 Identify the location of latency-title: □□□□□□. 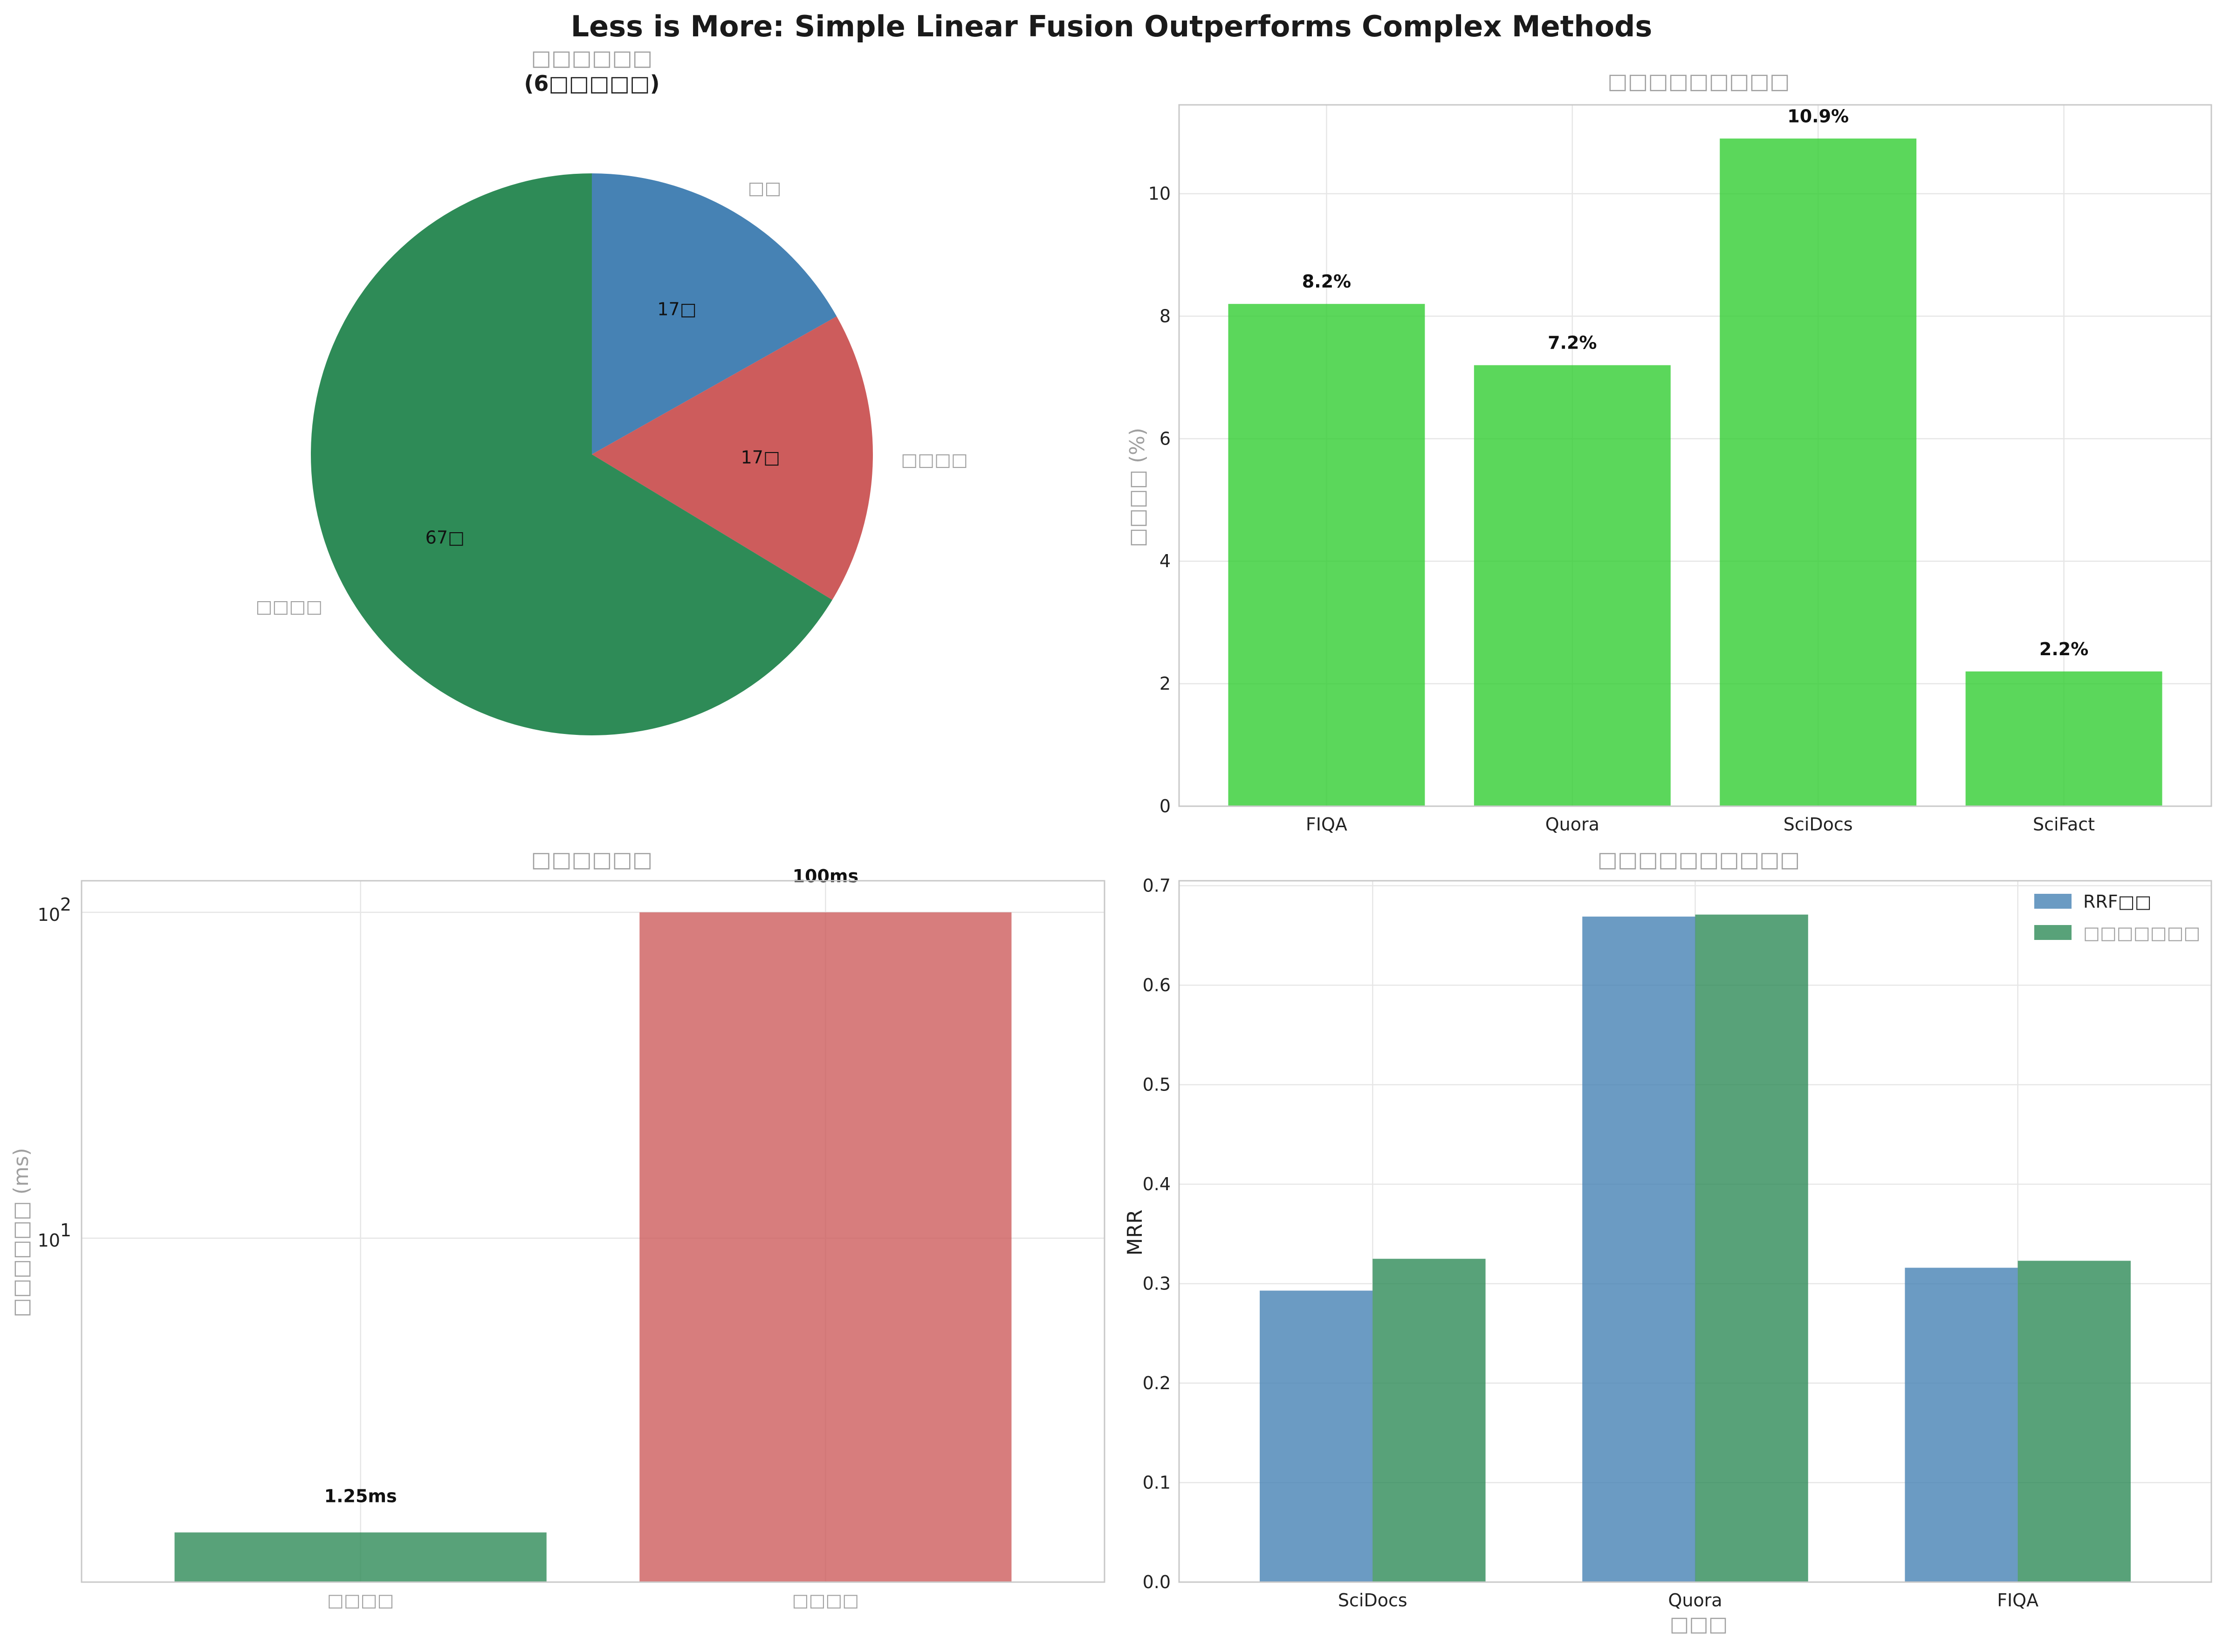
(592, 860).